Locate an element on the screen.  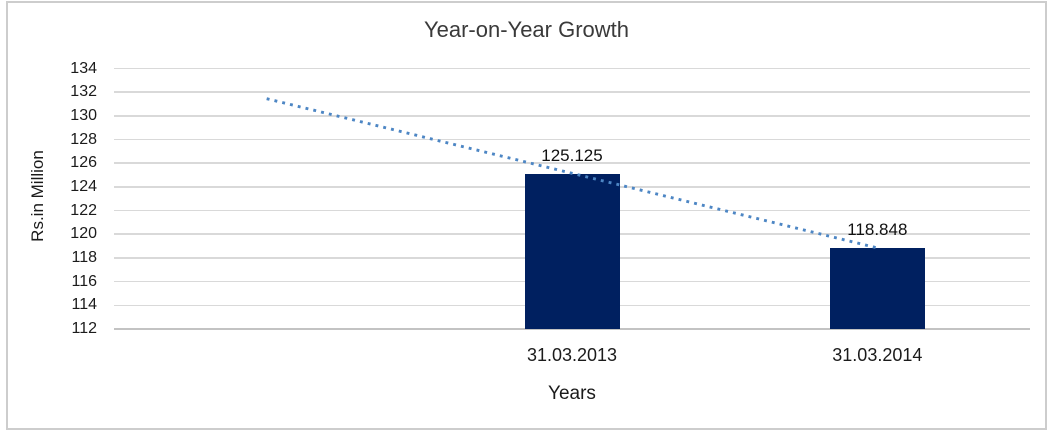
y-tick-label: 118 is located at coordinates (84, 257).